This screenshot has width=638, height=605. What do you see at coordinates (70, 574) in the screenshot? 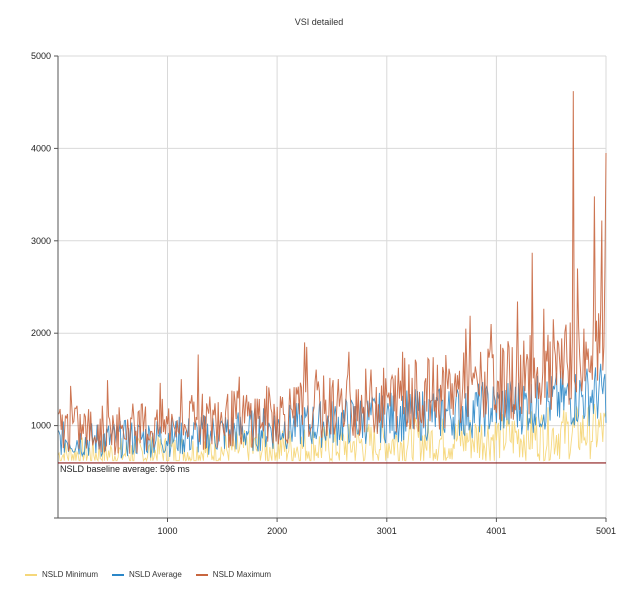
I see `legend-label: NSLD Minimum` at bounding box center [70, 574].